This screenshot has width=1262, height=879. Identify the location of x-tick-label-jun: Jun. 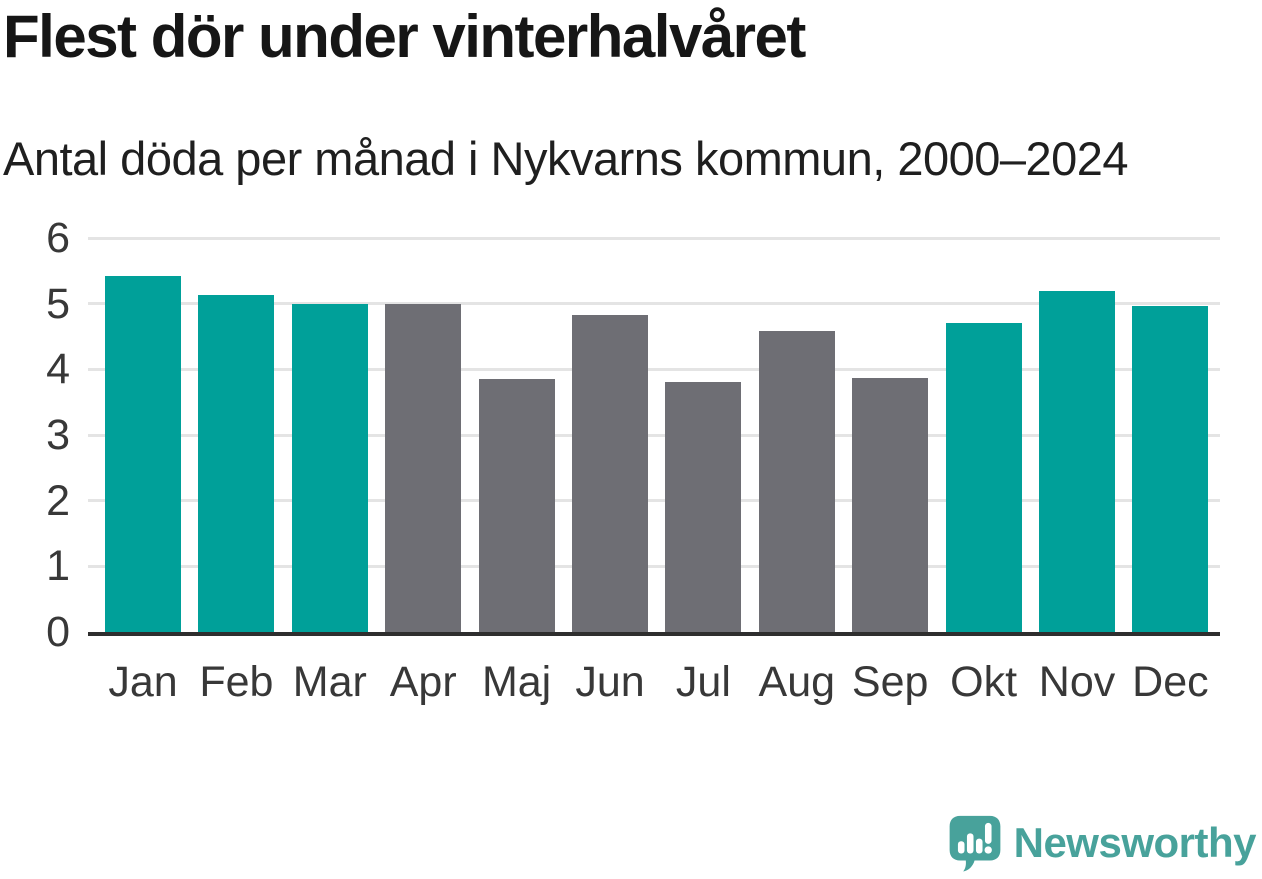
(610, 682).